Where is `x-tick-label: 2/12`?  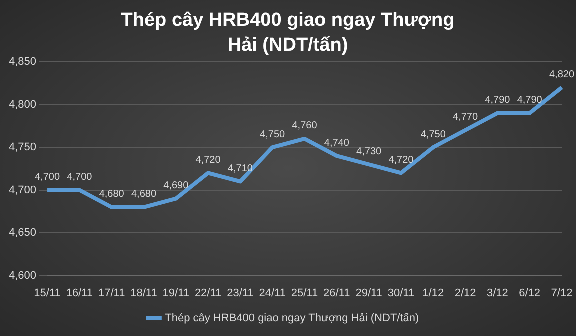
x-tick-label: 2/12 is located at coordinates (465, 293).